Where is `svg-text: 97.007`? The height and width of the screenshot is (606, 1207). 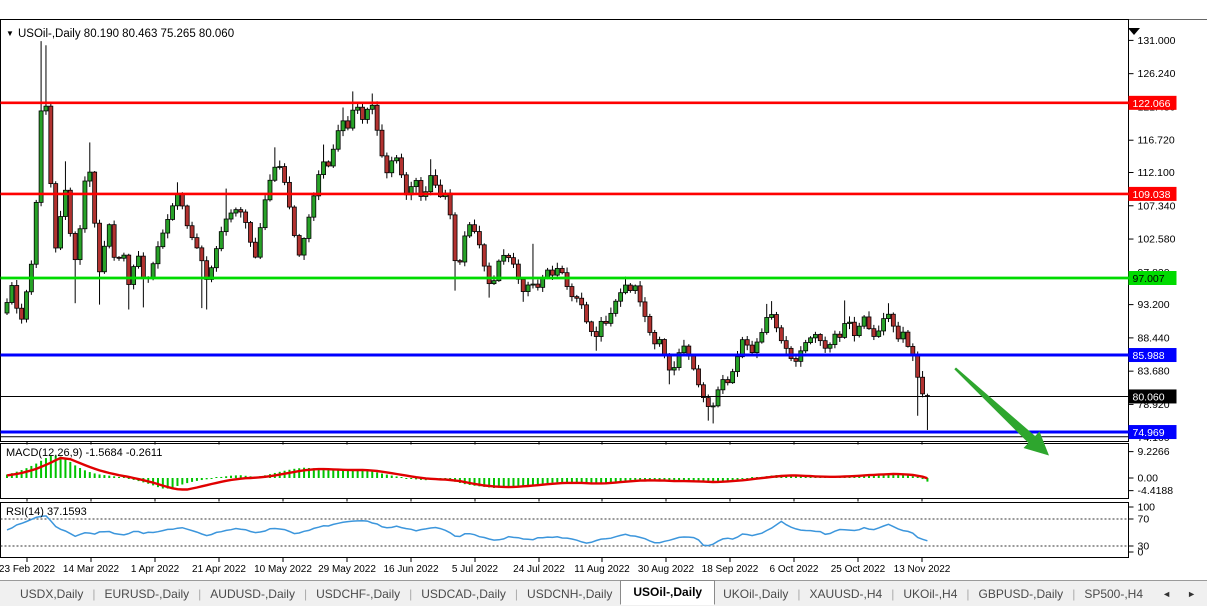 svg-text: 97.007 is located at coordinates (1149, 279).